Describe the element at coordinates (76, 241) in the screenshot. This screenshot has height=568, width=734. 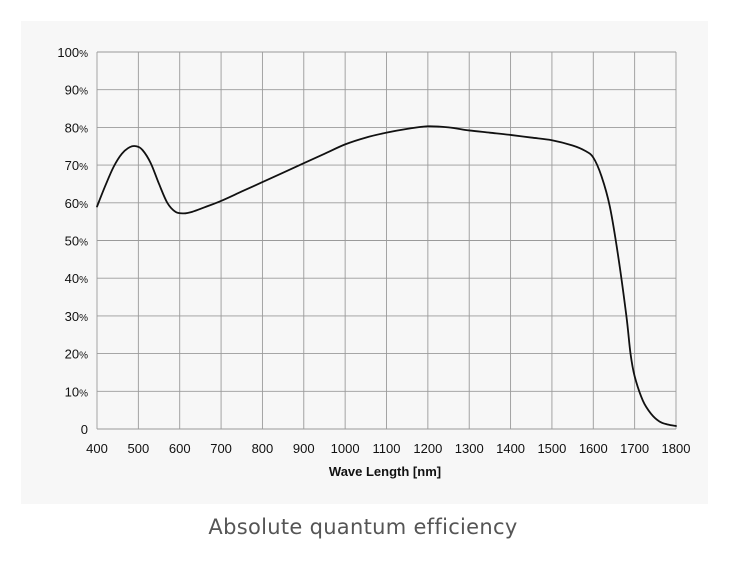
I see `y-tick-label: 50%` at that location.